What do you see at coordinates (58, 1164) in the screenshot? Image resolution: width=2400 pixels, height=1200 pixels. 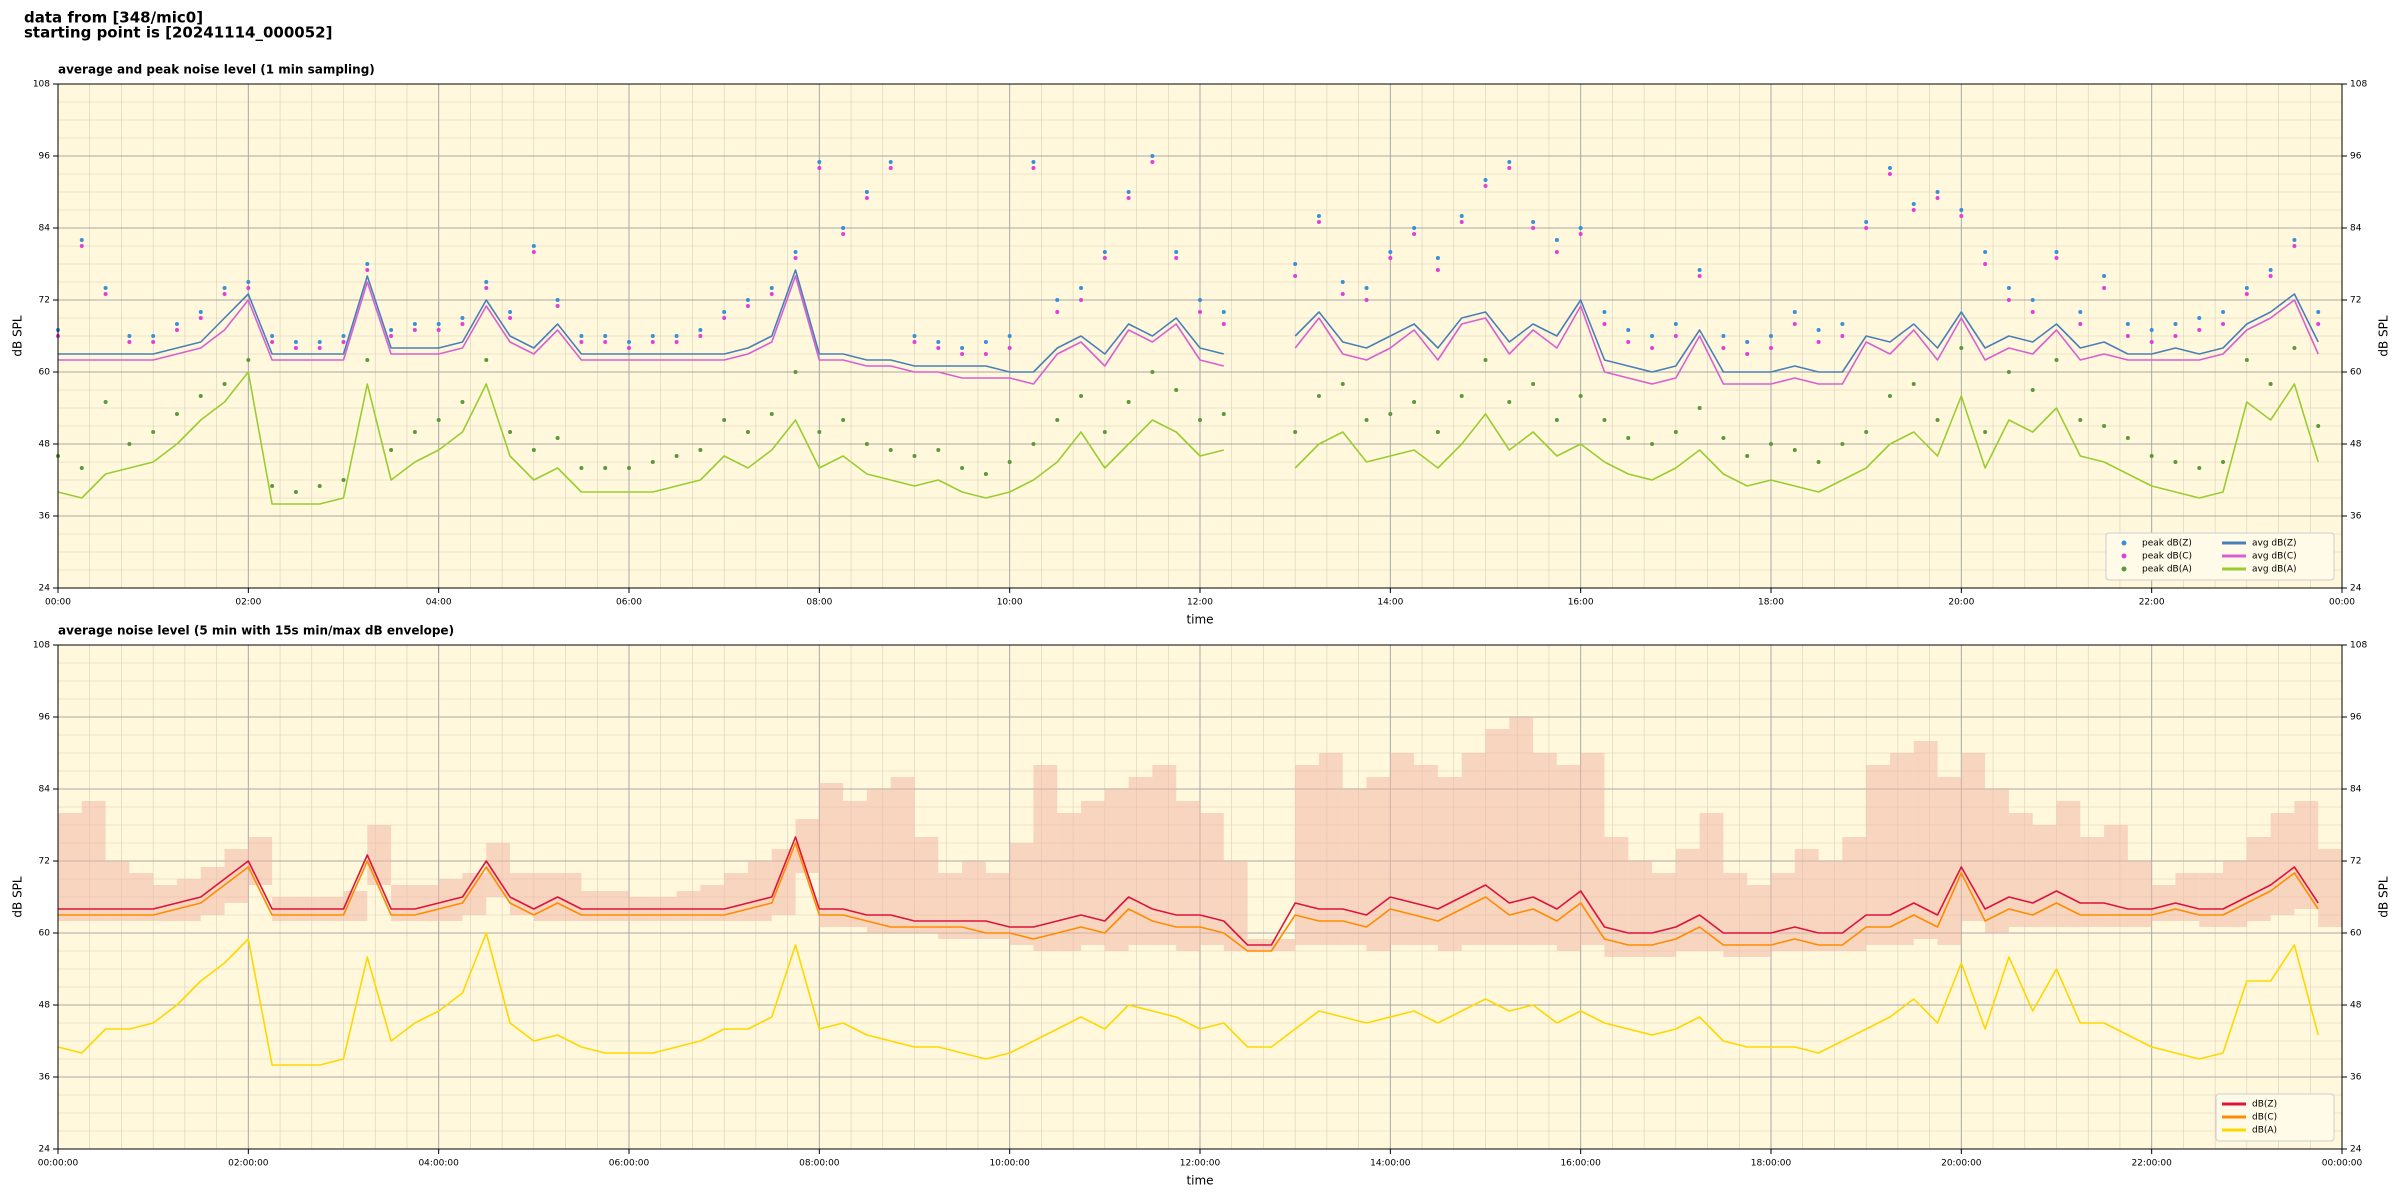 I see `x-tick-label: 00:00:00` at bounding box center [58, 1164].